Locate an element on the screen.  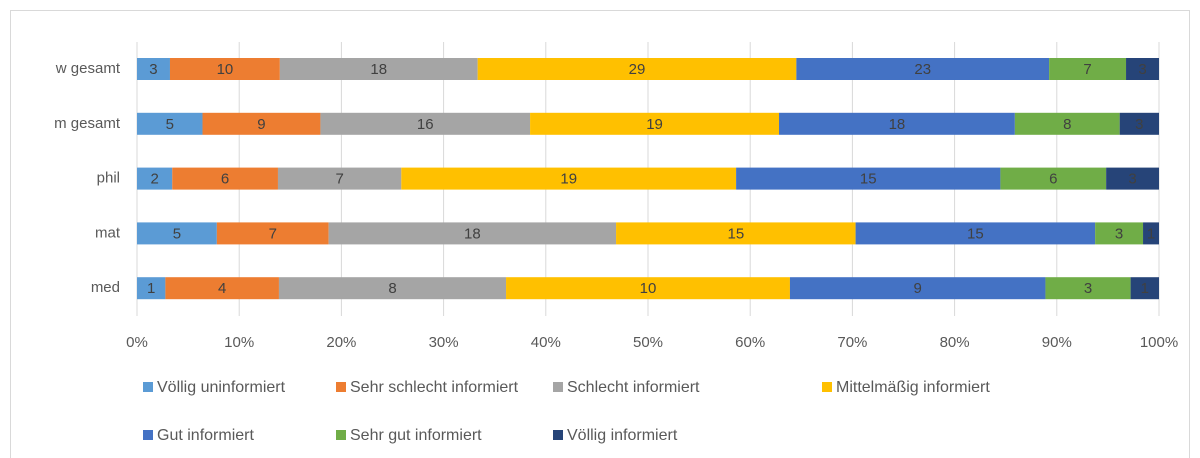
data-label: 2 is located at coordinates (154, 179).